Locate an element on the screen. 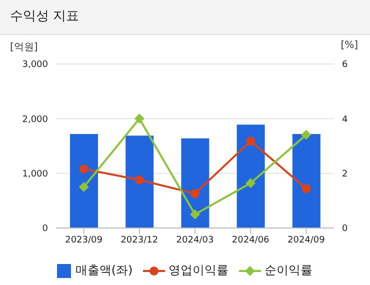 The height and width of the screenshot is (285, 370). y-tick-label: 1,000 is located at coordinates (35, 175).